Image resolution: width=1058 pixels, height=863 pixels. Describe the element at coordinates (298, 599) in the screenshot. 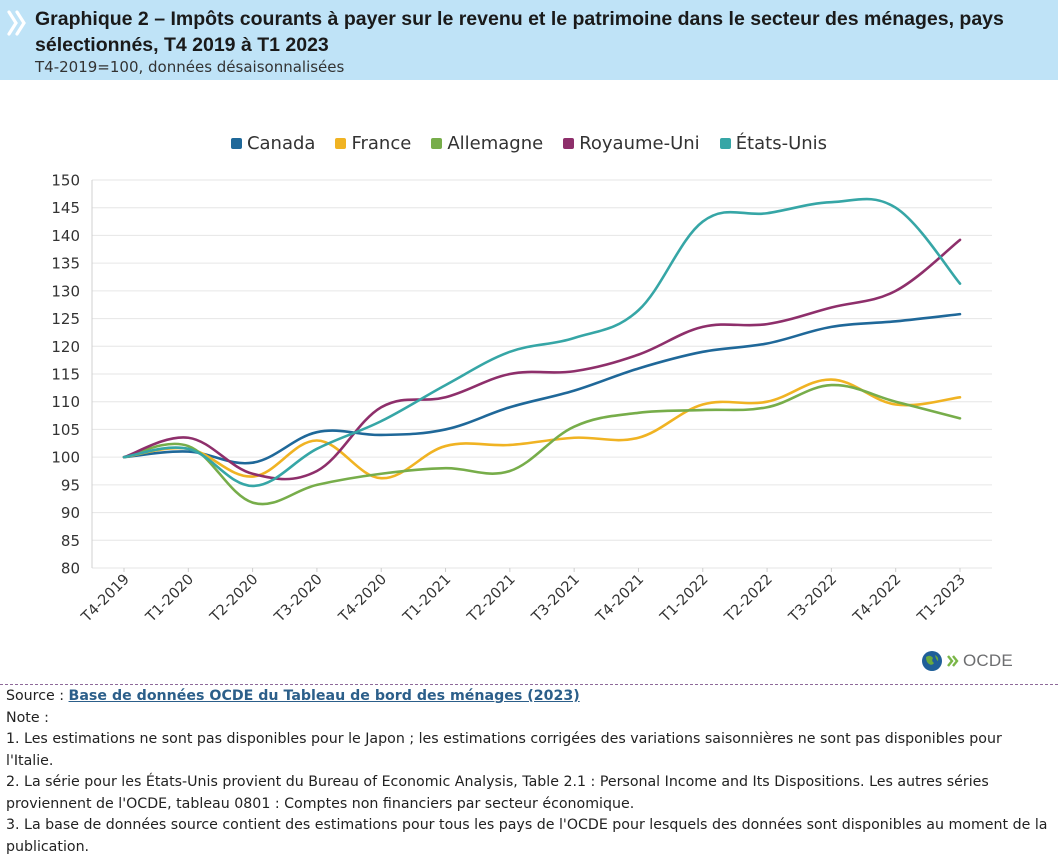

I see `x-tick-label: T3-2020` at that location.